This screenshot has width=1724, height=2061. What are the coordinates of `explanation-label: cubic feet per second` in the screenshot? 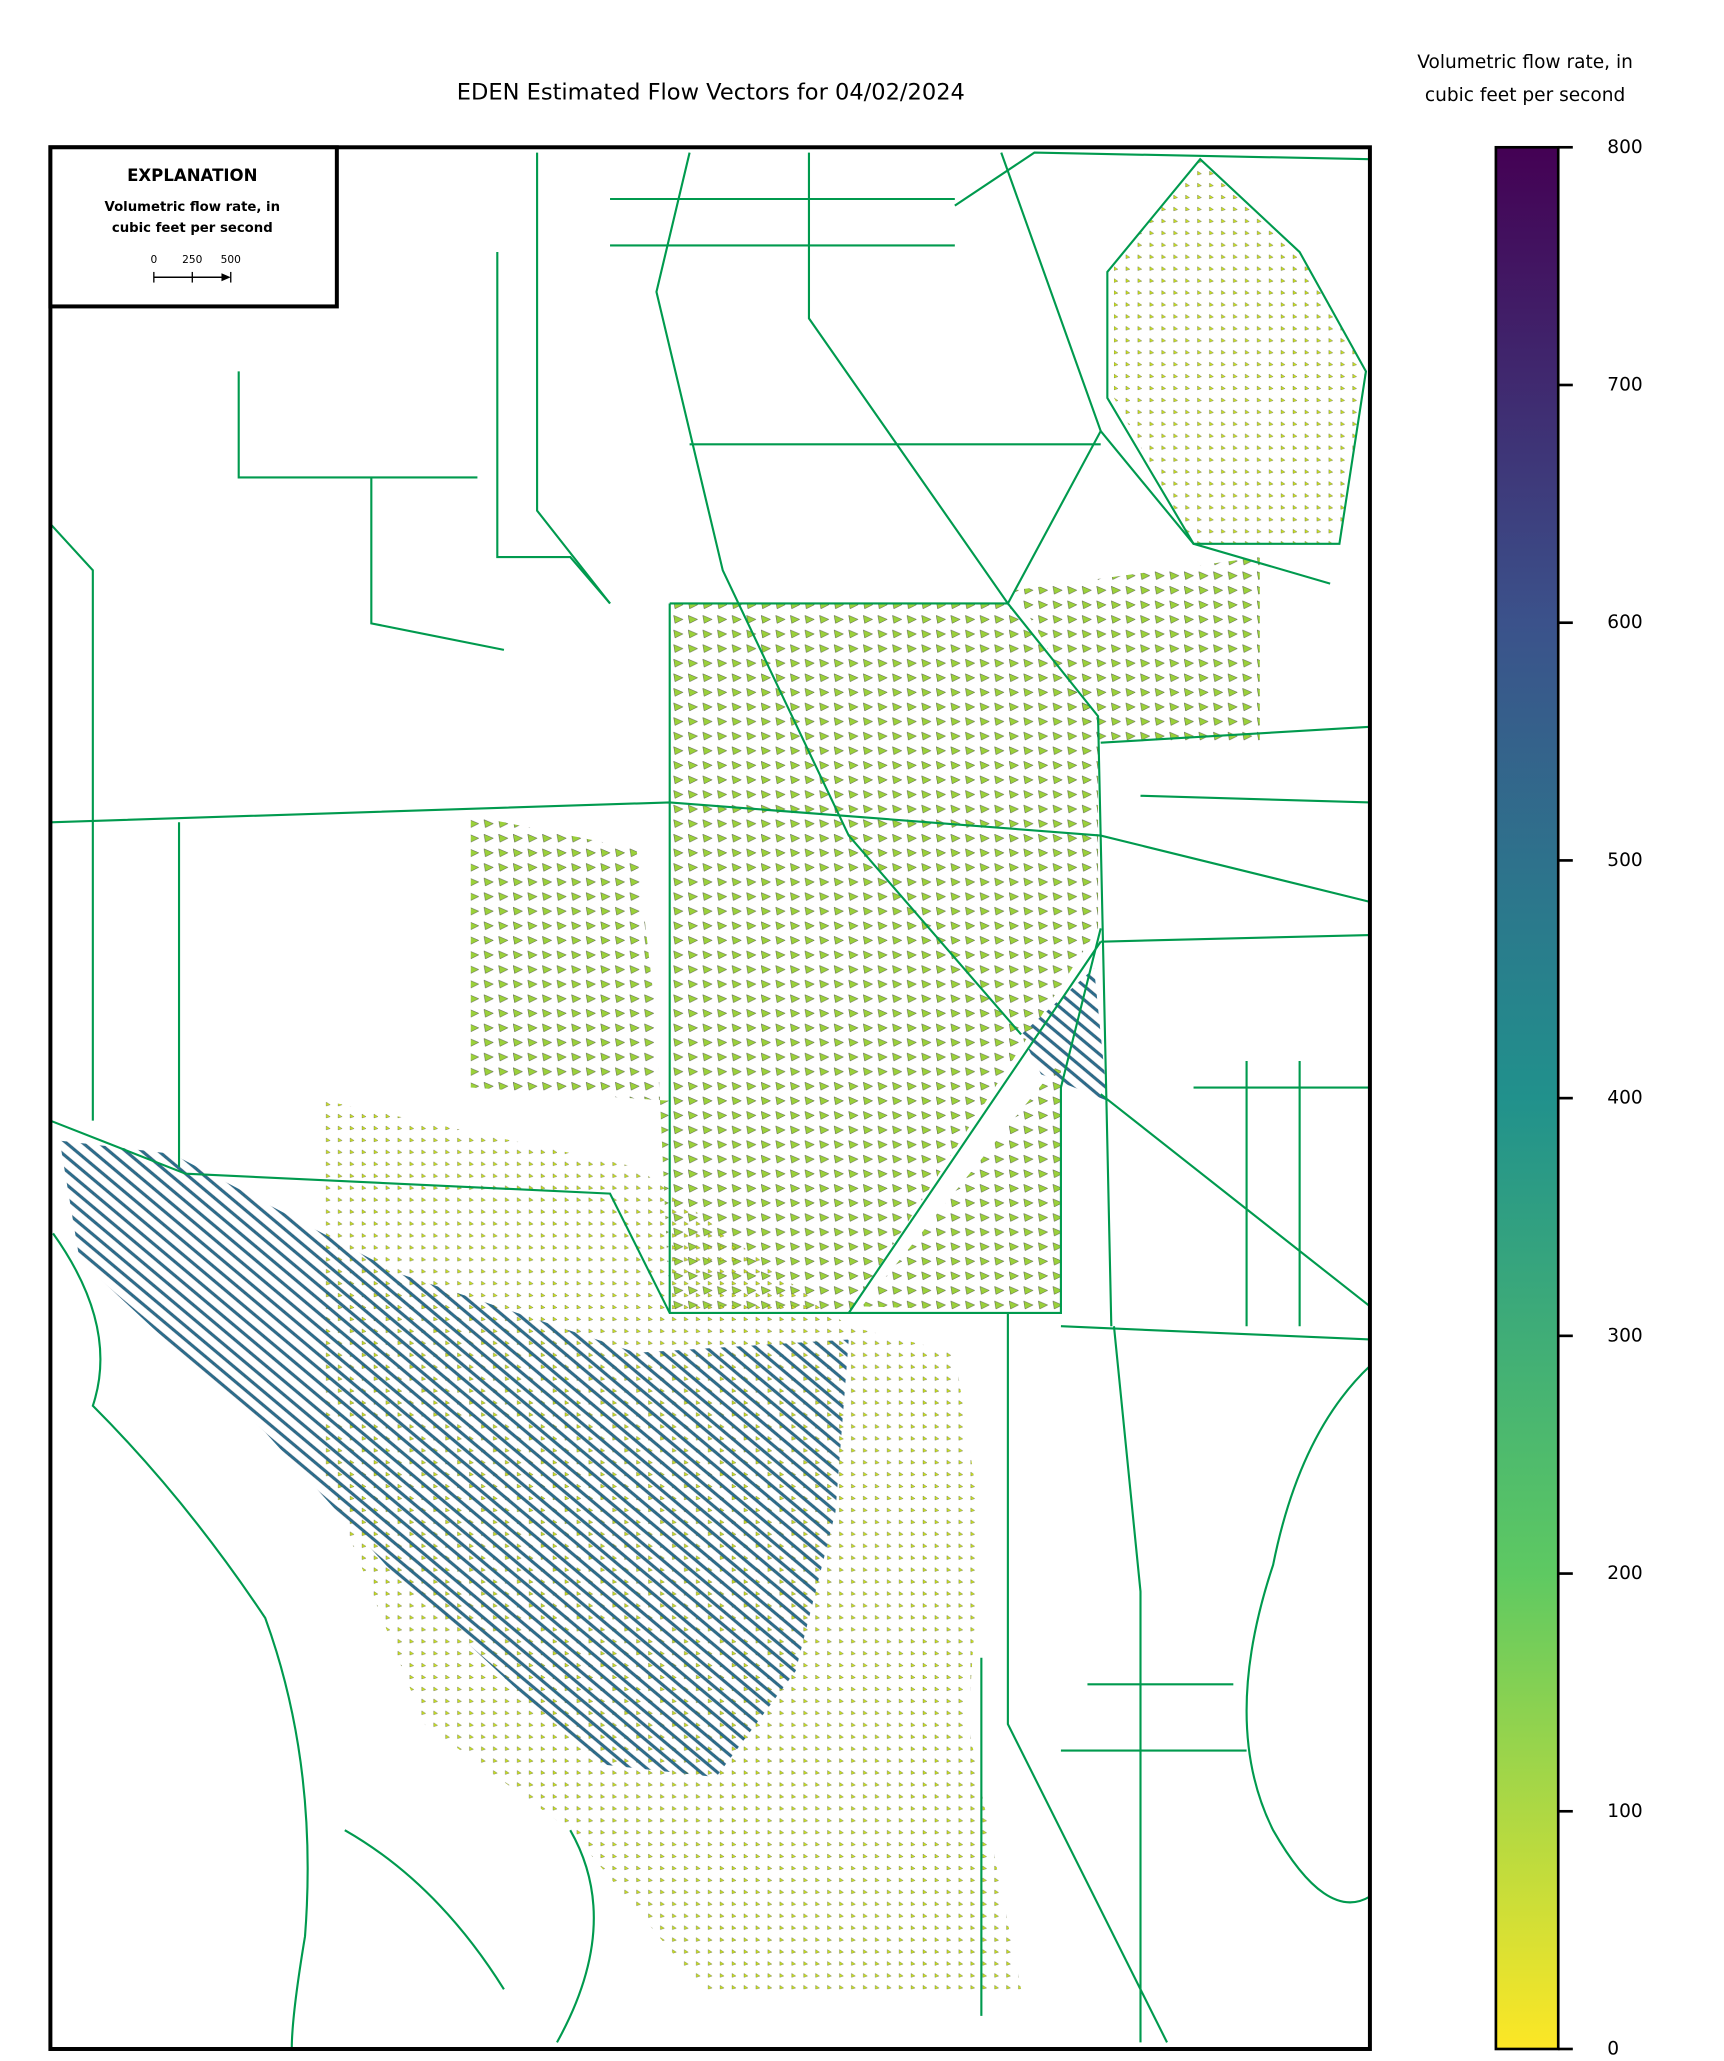 It's located at (192, 228).